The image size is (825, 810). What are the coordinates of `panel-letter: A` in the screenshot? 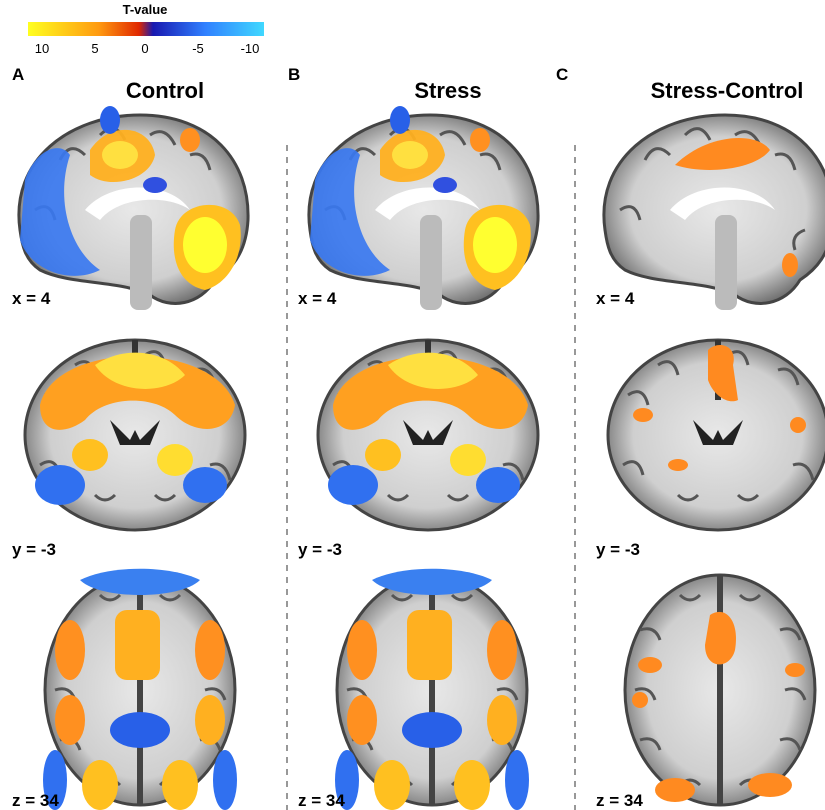 It's located at (18, 74).